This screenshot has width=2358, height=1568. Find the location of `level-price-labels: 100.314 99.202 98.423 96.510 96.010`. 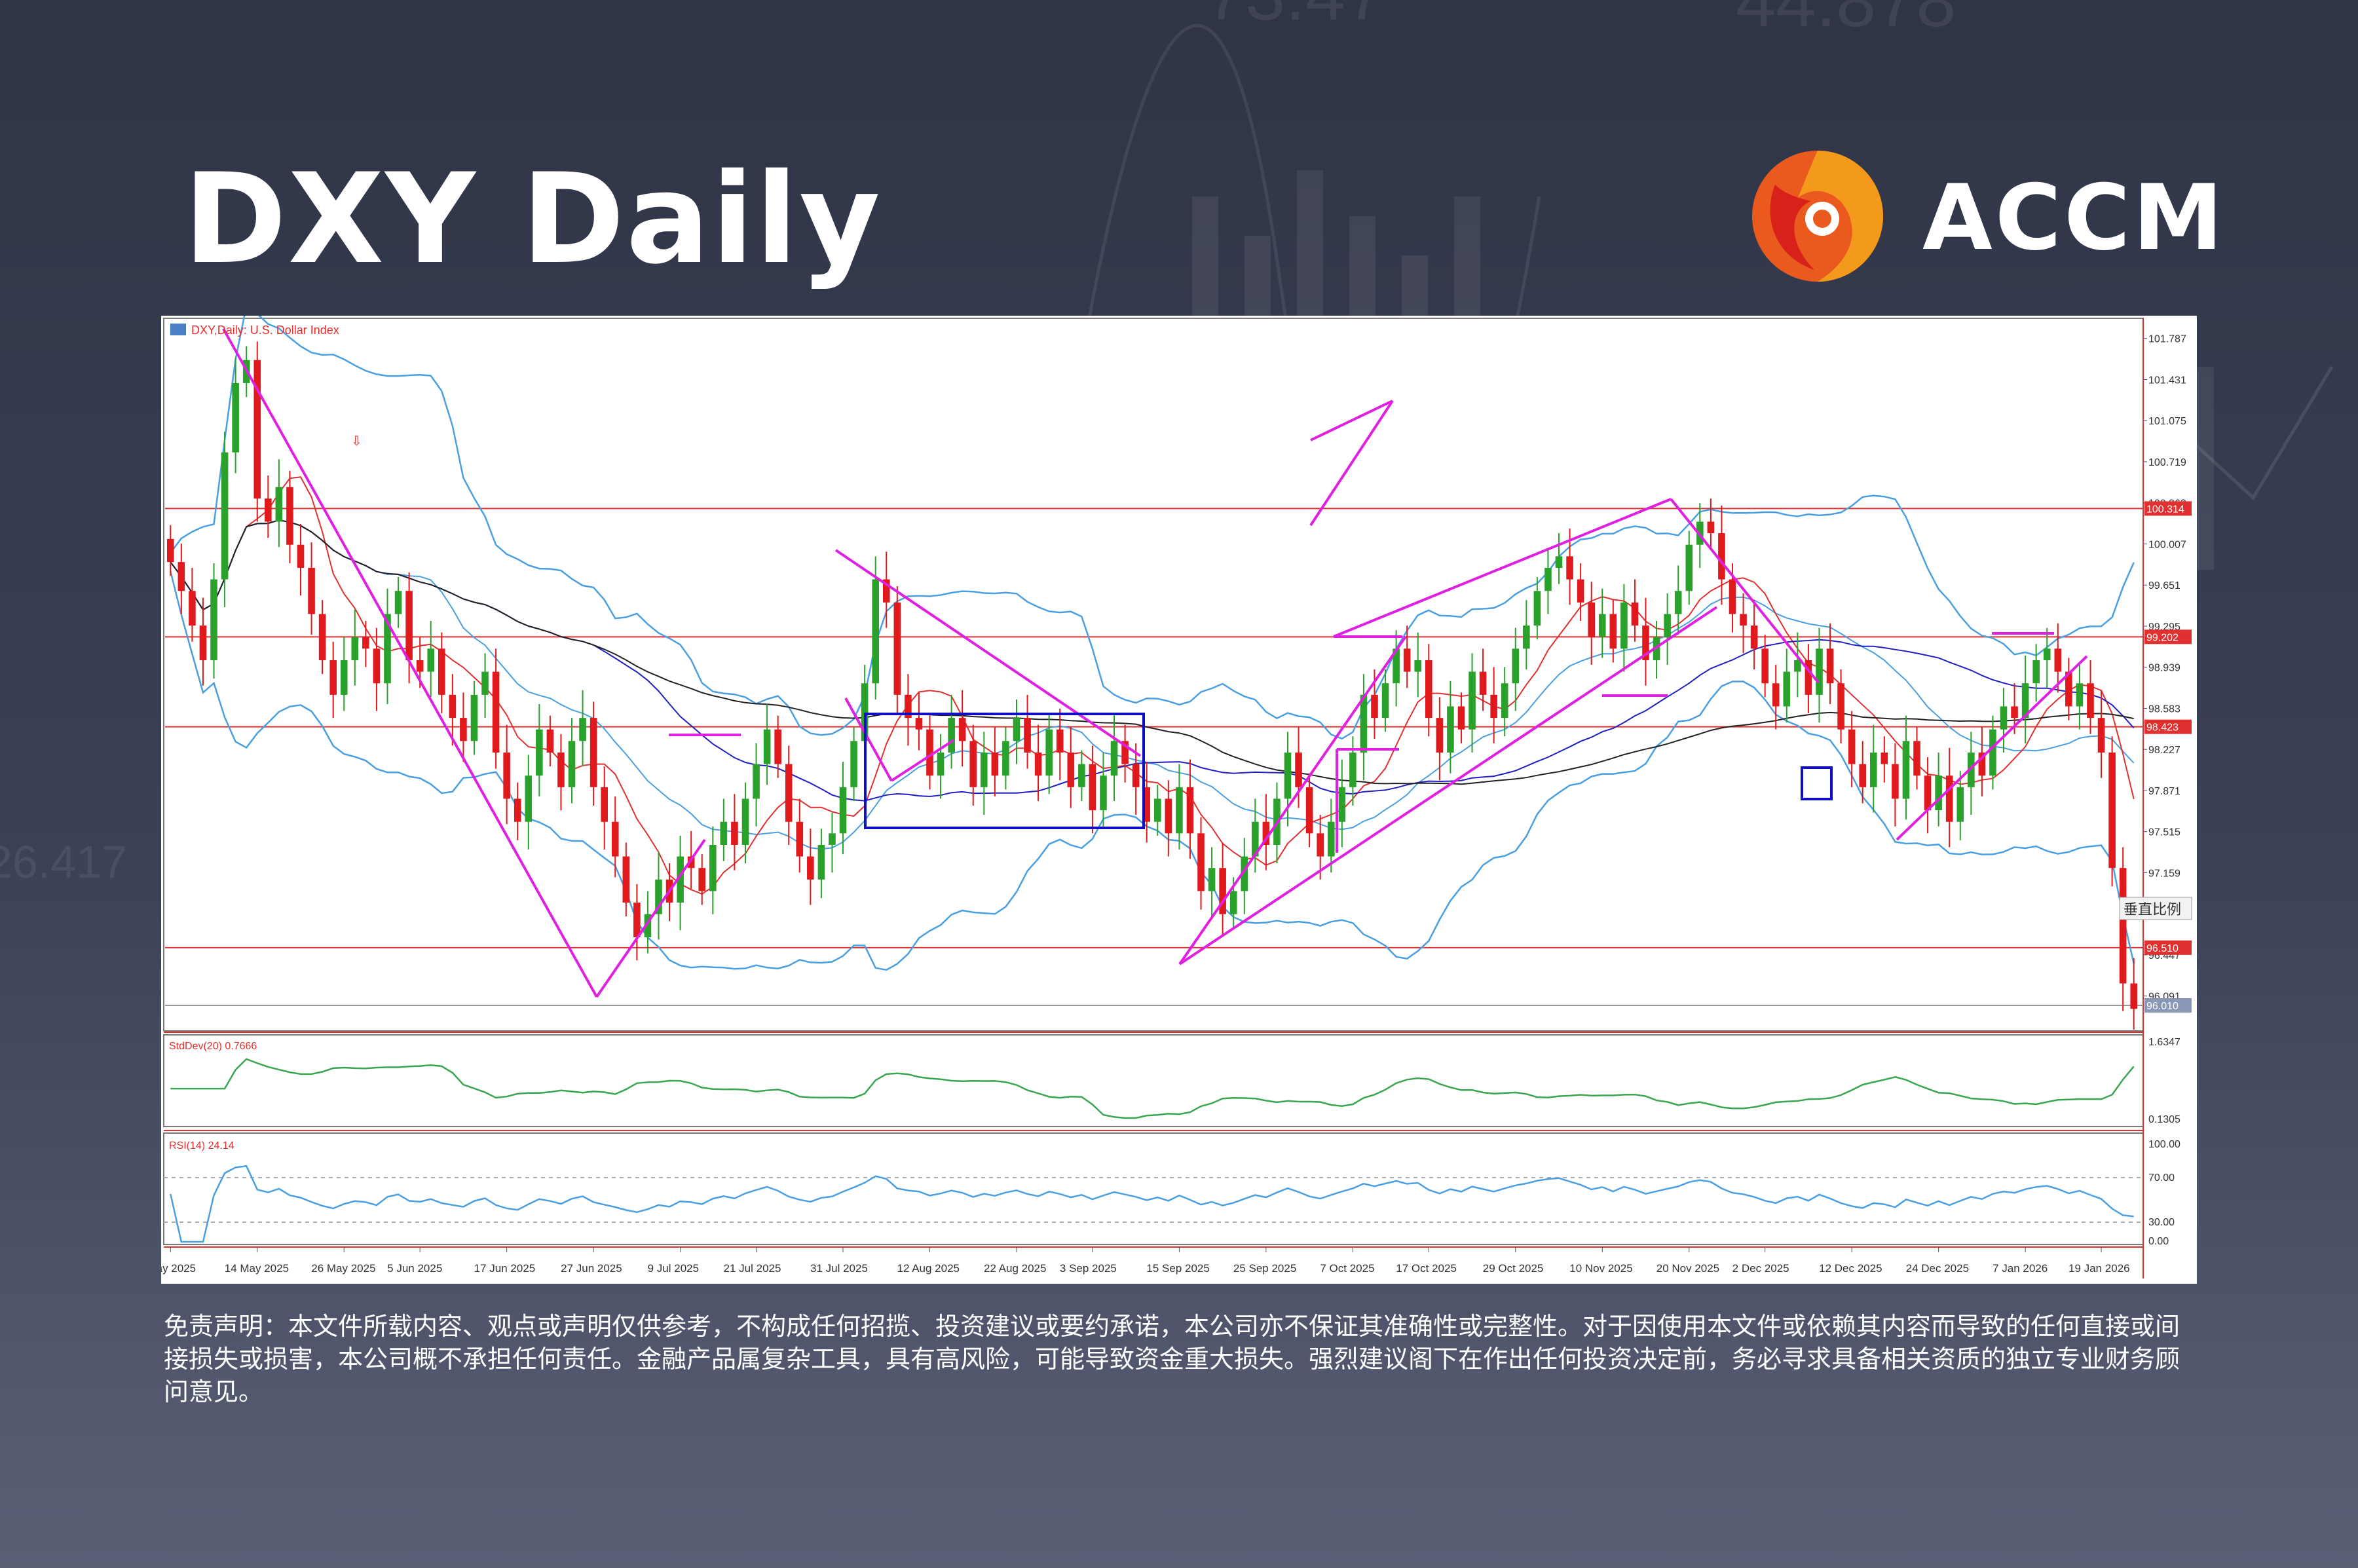

level-price-labels: 100.314 99.202 98.423 96.510 96.010 is located at coordinates (2168, 757).